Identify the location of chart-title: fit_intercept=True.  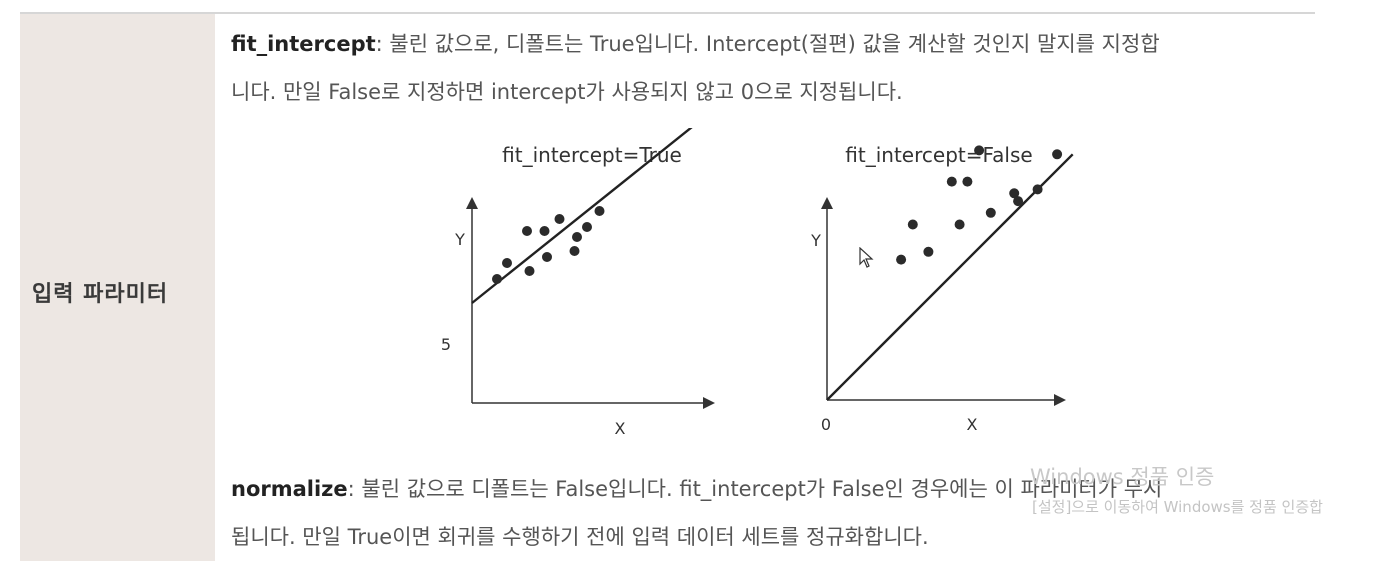
(592, 155).